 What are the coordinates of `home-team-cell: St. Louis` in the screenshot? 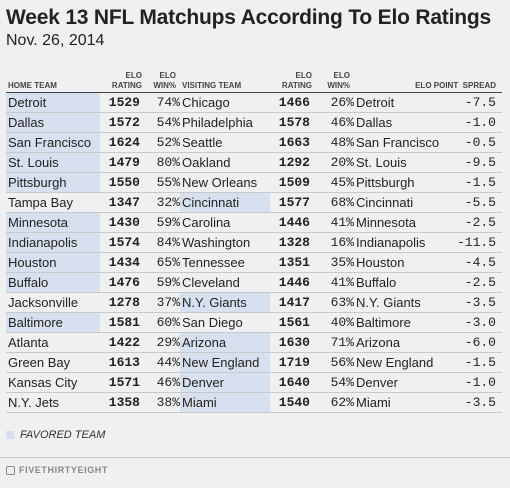 It's located at (53, 162).